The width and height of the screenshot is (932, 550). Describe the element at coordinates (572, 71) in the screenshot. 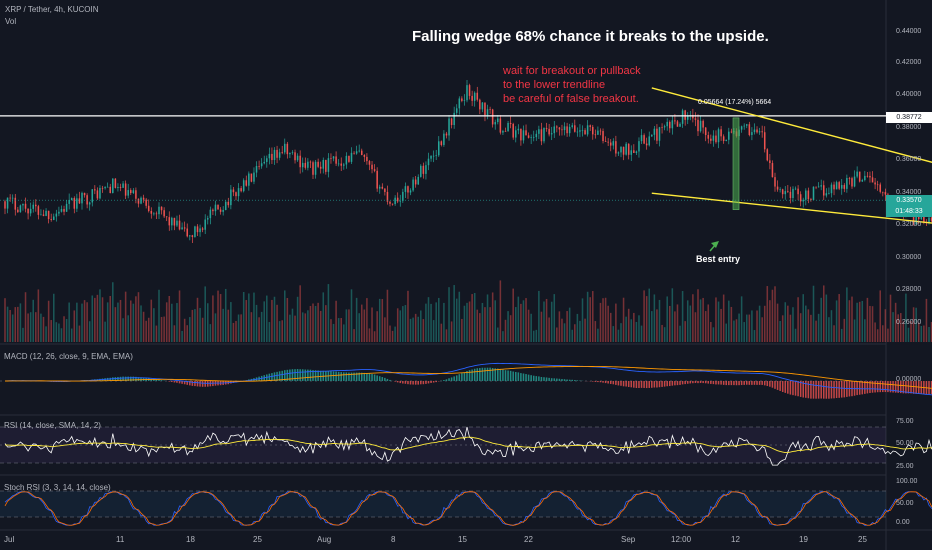

I see `note-line-1: wait for breakout or pullback` at that location.